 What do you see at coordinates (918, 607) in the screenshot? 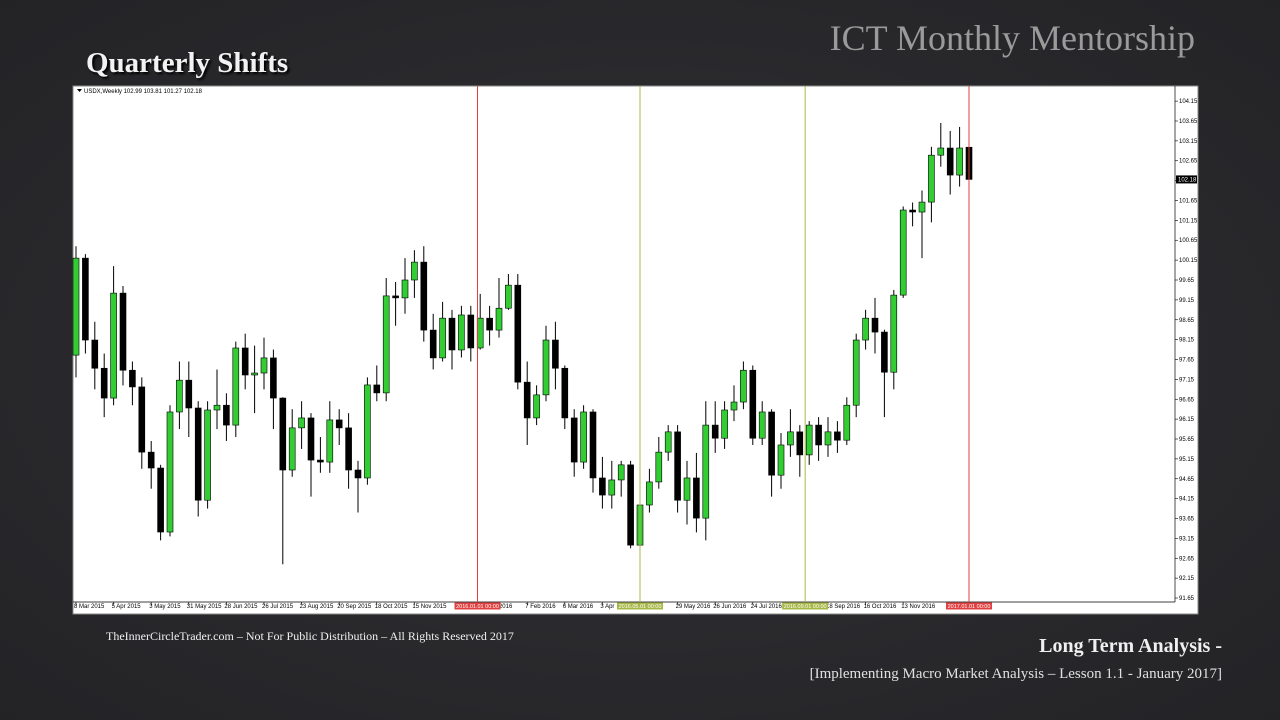
I see `x-tick-label: 13 Nov 2016` at bounding box center [918, 607].